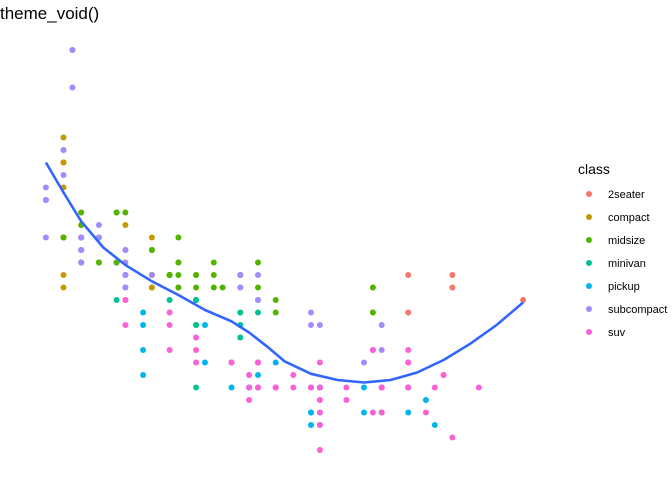  Describe the element at coordinates (626, 195) in the screenshot. I see `legend-label-2seater: 2seater` at that location.